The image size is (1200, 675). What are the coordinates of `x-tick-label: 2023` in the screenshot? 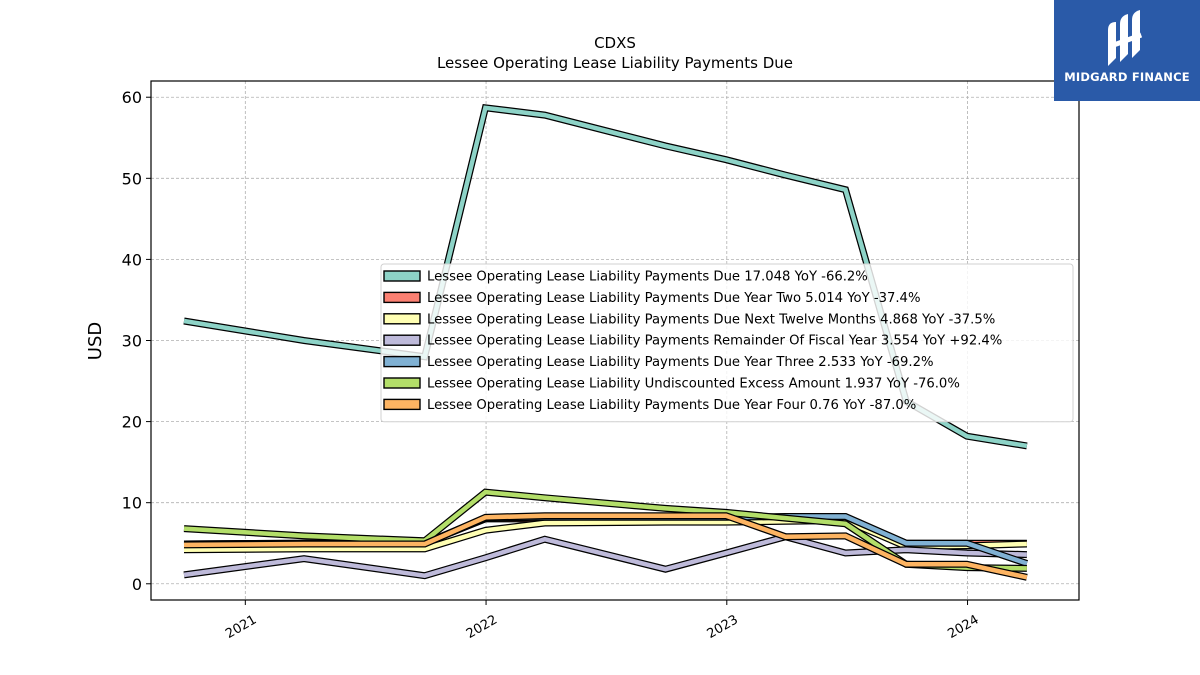 It's located at (723, 627).